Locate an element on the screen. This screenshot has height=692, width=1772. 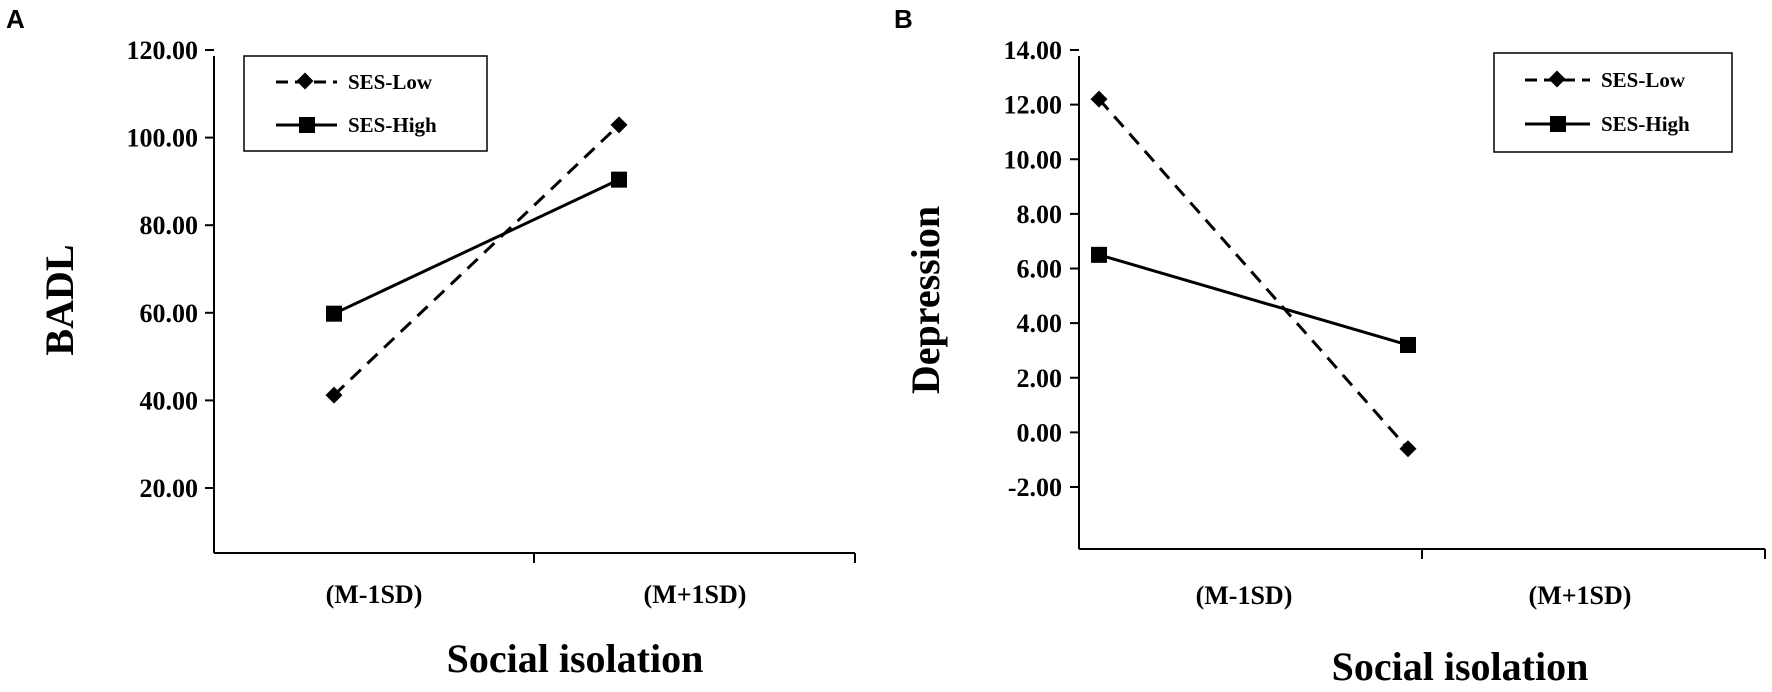
y-tick-label-b: 12.00 is located at coordinates (1033, 105).